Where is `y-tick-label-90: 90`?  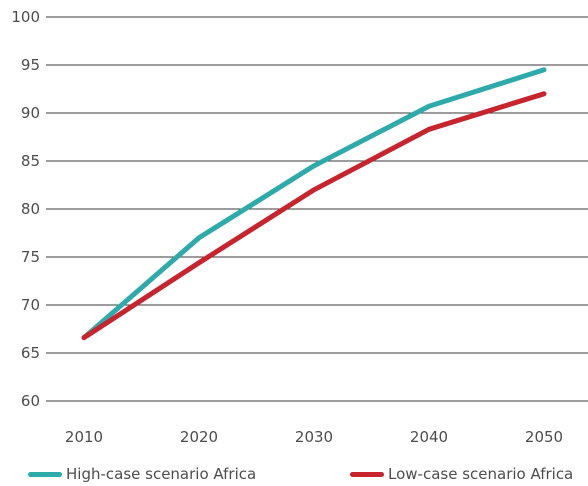 y-tick-label-90: 90 is located at coordinates (30, 113).